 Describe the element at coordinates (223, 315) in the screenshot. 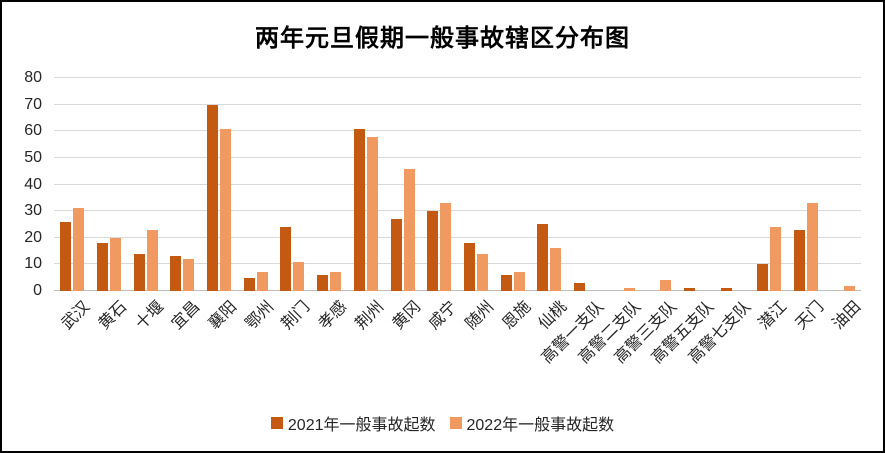

I see `x-axis-label: 襄阳` at that location.